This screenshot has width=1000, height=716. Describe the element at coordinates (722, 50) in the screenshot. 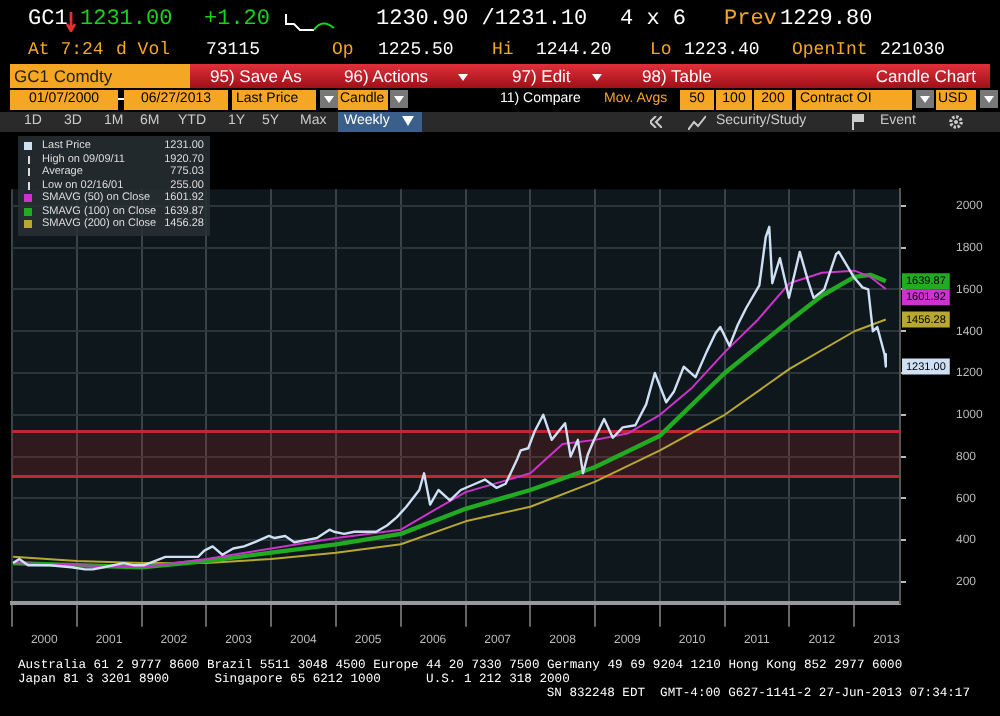

I see `text: 1223.40` at that location.